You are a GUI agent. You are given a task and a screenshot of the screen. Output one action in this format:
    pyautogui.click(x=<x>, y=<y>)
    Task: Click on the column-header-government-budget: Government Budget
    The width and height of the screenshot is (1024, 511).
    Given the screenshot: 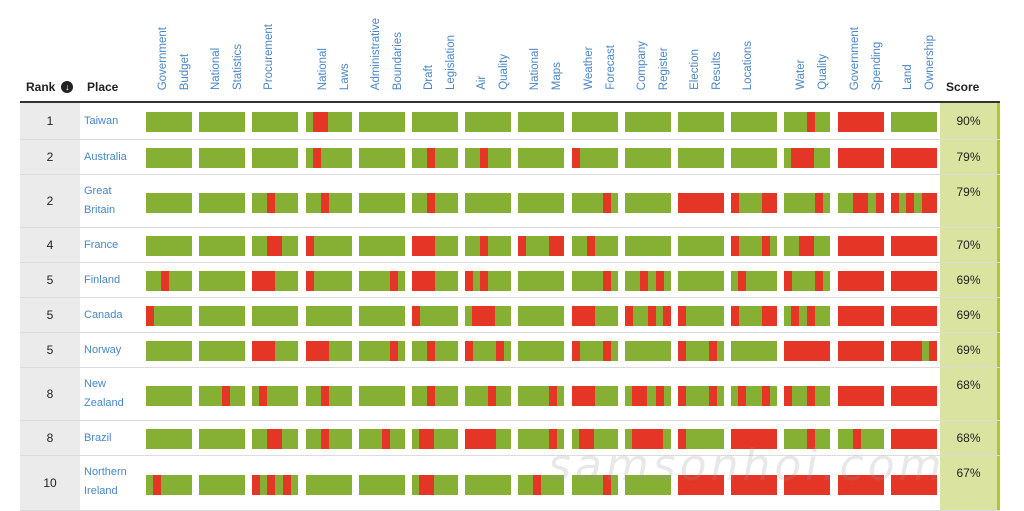 What is the action you would take?
    pyautogui.click(x=176, y=47)
    